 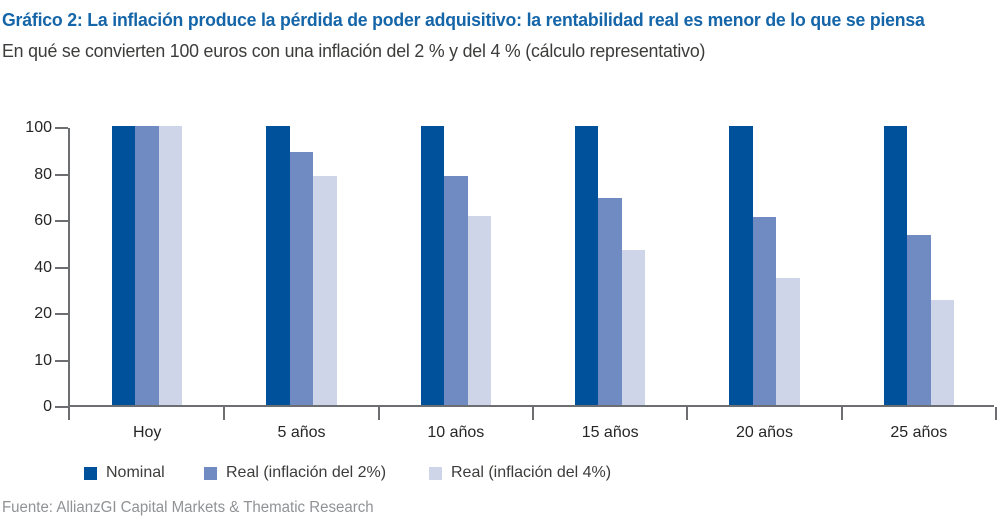 I want to click on y-axis-tick-label: 80, so click(x=43, y=174).